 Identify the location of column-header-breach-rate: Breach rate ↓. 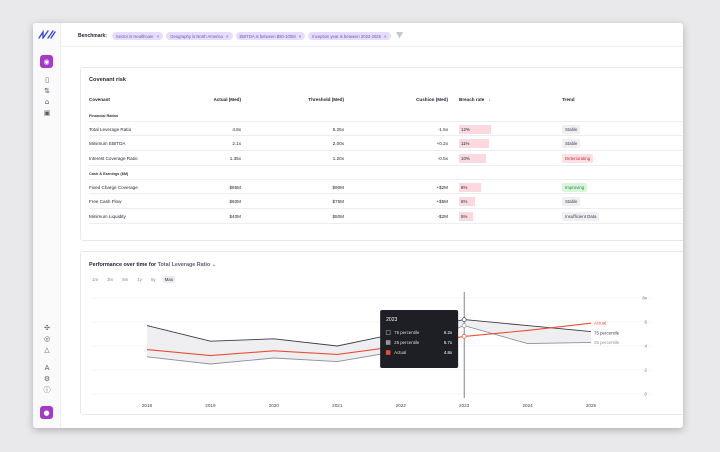
(475, 99).